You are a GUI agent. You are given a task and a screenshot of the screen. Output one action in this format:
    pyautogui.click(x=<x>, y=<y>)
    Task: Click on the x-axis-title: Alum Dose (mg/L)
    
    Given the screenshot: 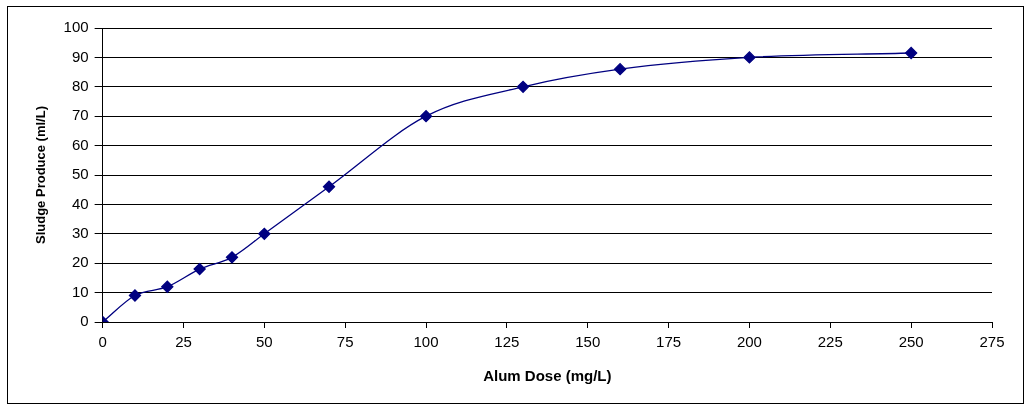 What is the action you would take?
    pyautogui.click(x=547, y=376)
    